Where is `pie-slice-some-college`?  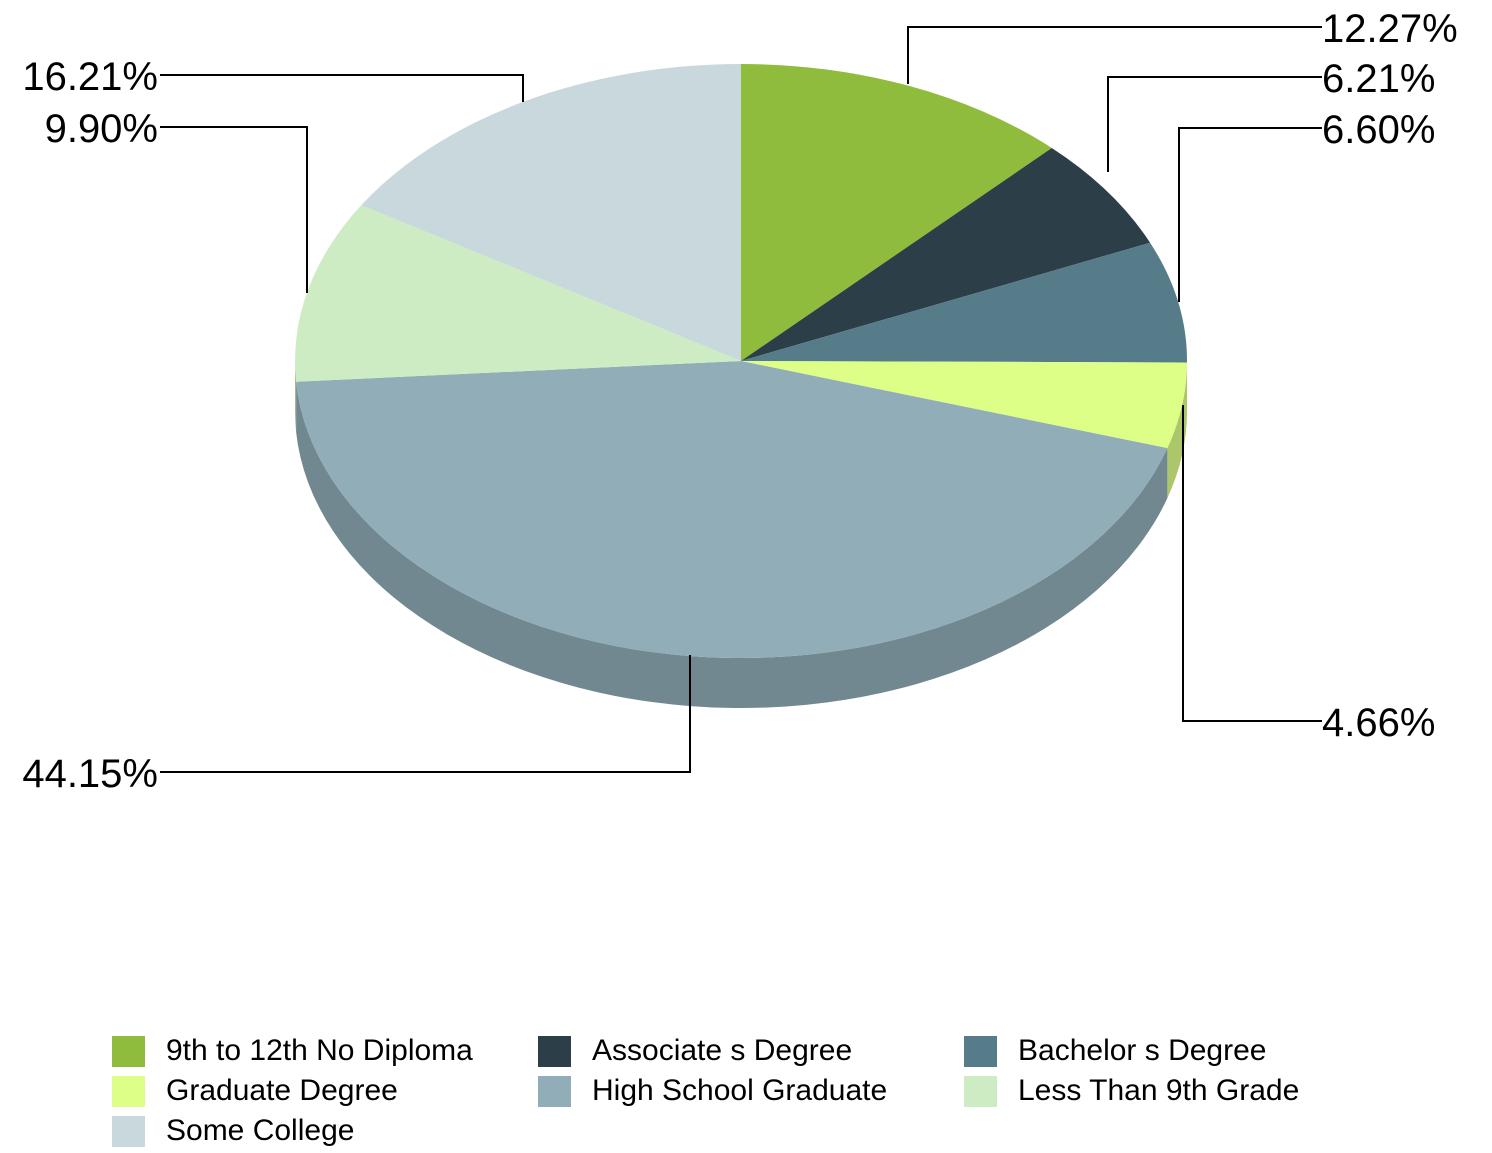 pie-slice-some-college is located at coordinates (551, 212).